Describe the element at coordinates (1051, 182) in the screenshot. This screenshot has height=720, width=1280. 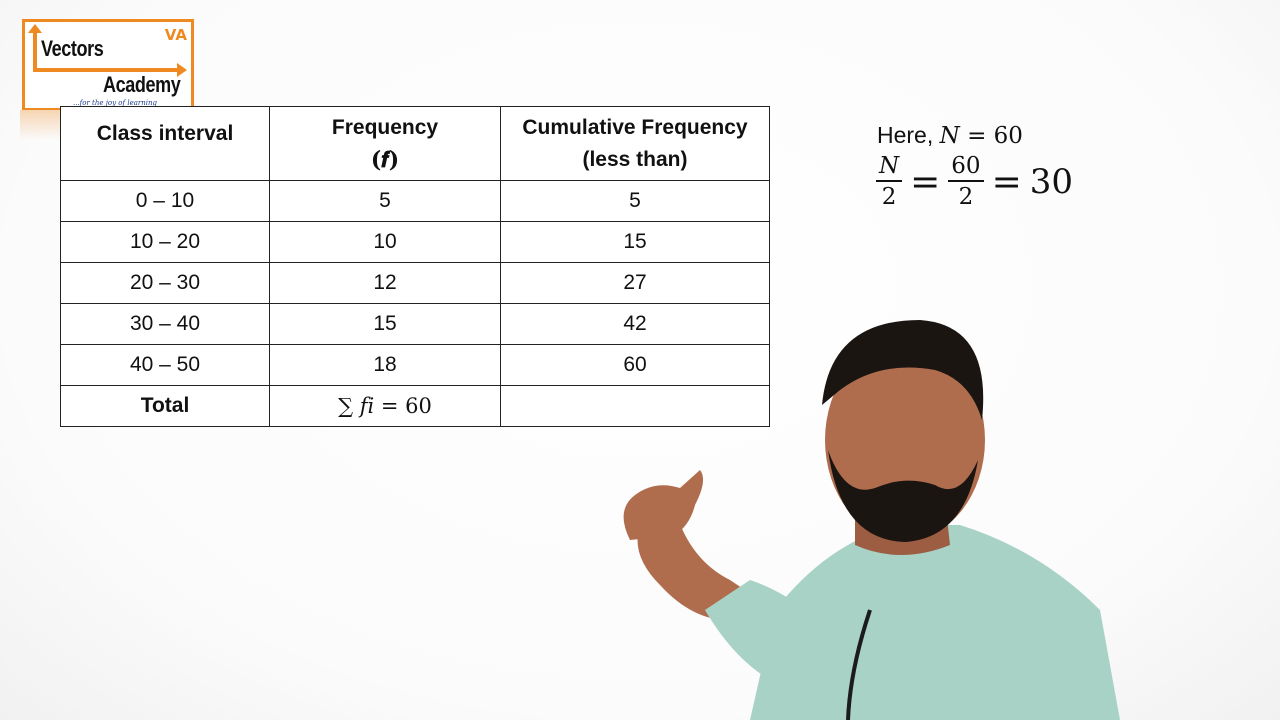
I see `formula-result: 30` at that location.